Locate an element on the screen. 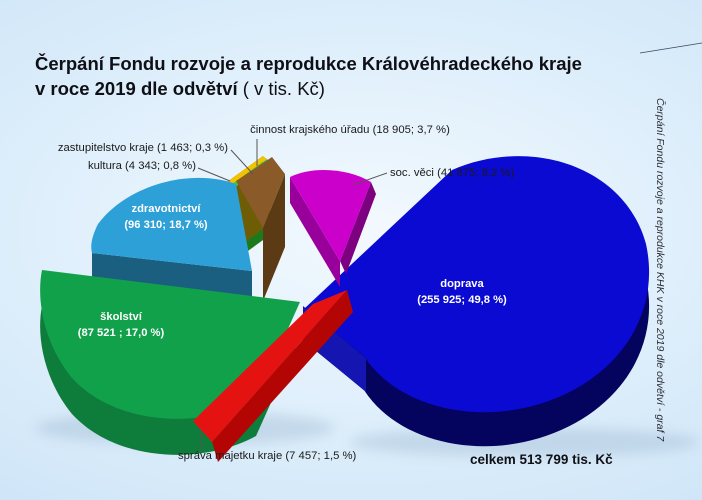 Image resolution: width=702 pixels, height=500 pixels. title-line2-bold: v roce 2019 dle odvětví is located at coordinates (136, 88).